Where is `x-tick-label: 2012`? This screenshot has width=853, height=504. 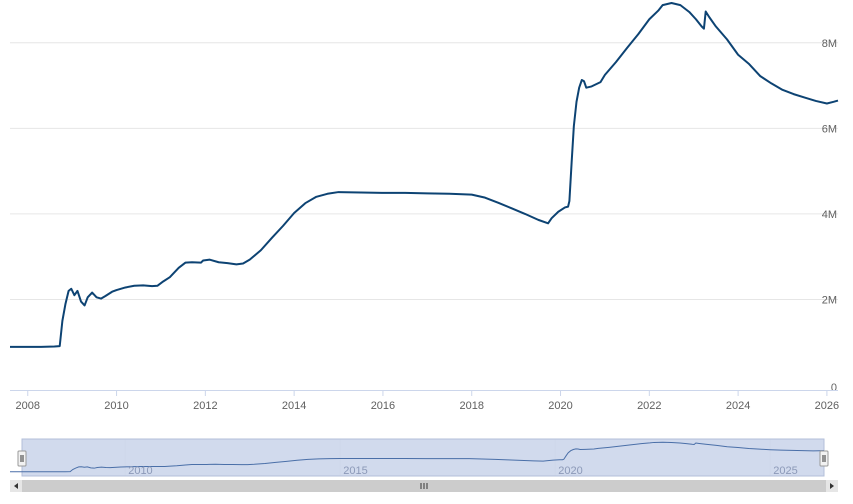
x-tick-label: 2012 is located at coordinates (205, 406).